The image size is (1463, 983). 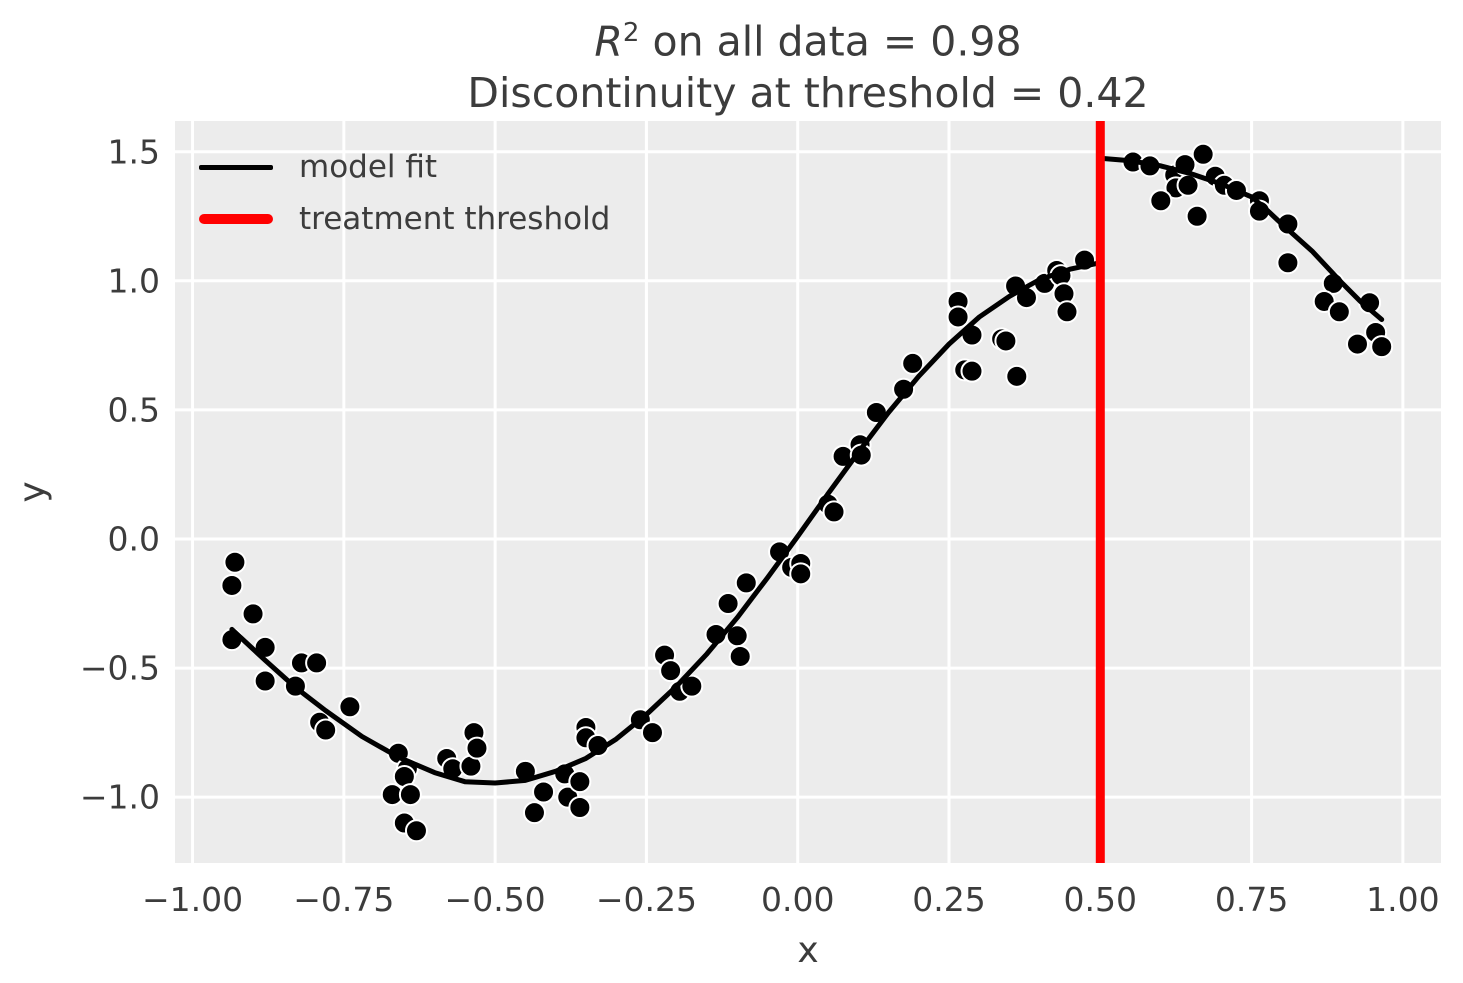 What do you see at coordinates (1403, 899) in the screenshot?
I see `x-tick-label: 1.00` at bounding box center [1403, 899].